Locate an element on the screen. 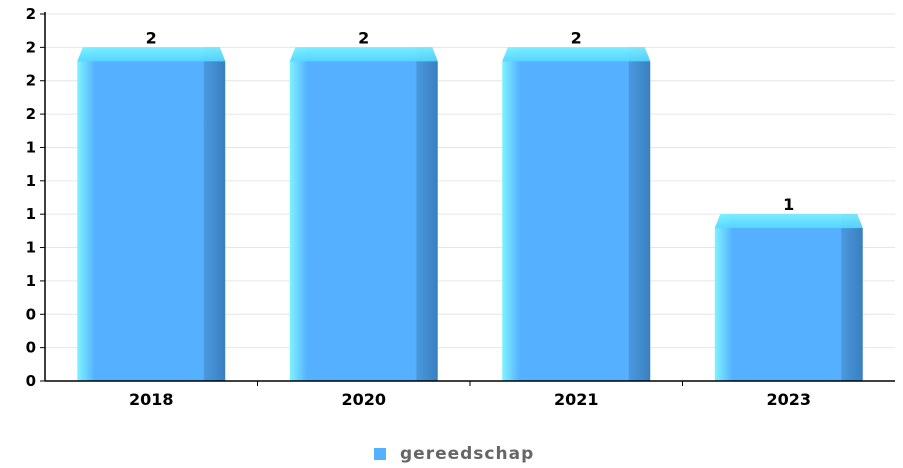 Image resolution: width=903 pixels, height=468 pixels. bar-2023 is located at coordinates (788, 297).